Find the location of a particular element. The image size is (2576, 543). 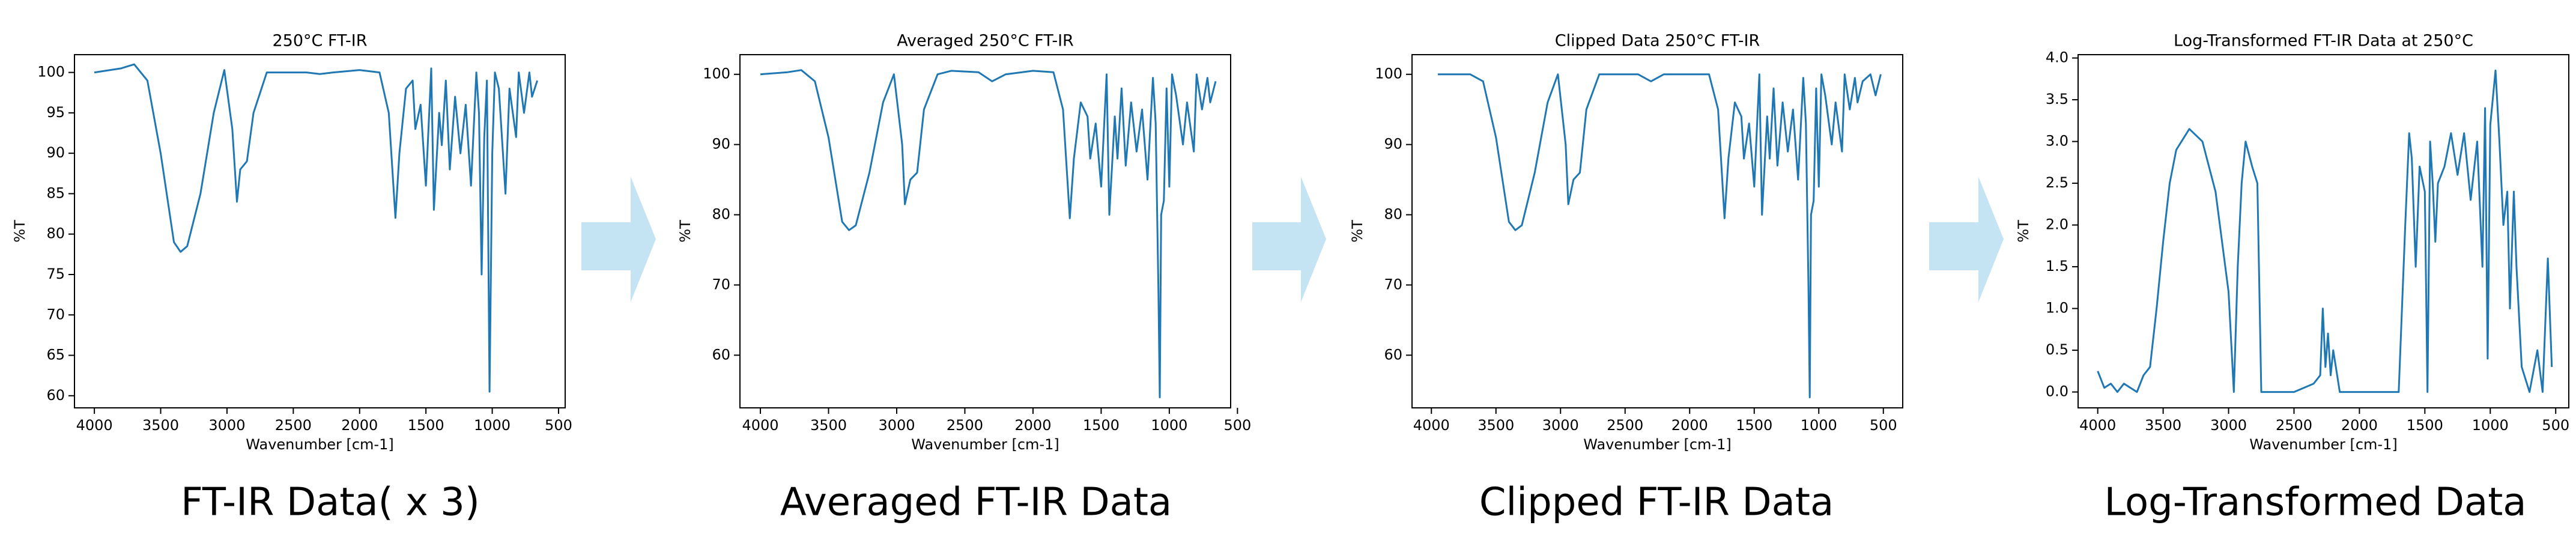

caption: Averaged FT-IR Data is located at coordinates (976, 503).